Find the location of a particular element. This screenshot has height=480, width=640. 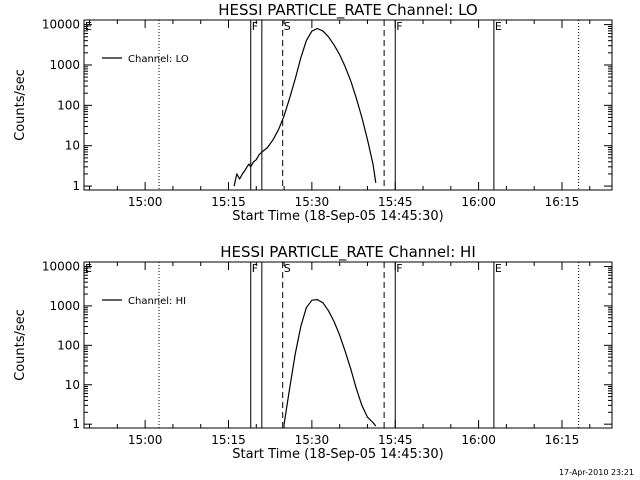

chart-title: HESSI PARTICLE_RATE Channel: HI is located at coordinates (348, 252).